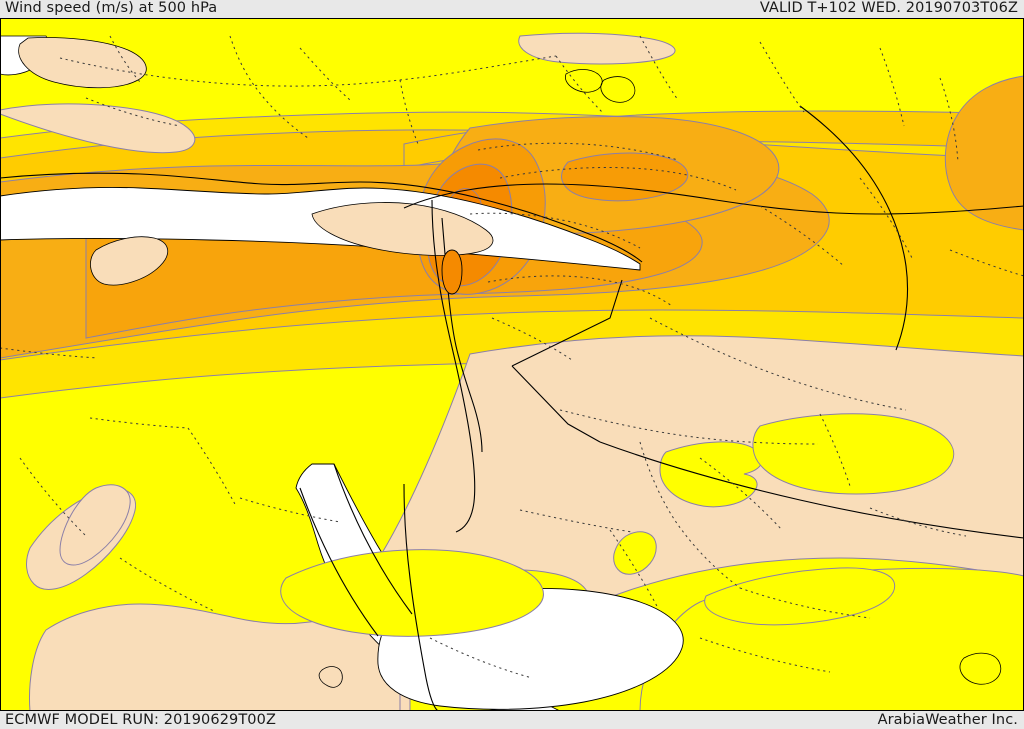  I want to click on fill-peach-turkey-pocket, so click(98, 128).